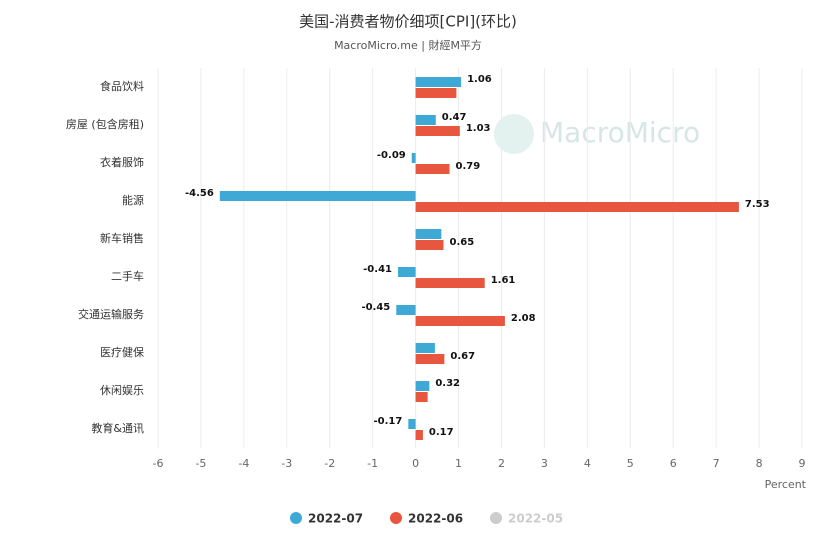 This screenshot has width=816, height=538. I want to click on chart-title: 美国-消费者物价细项[CPI](环比), so click(408, 22).